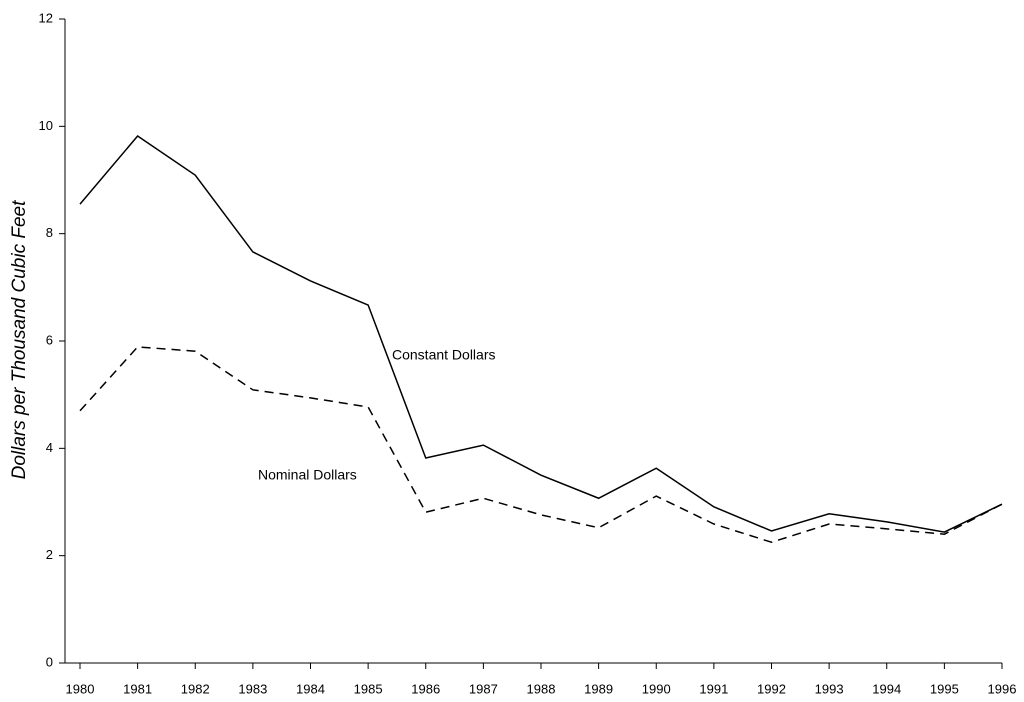 The image size is (1024, 702). Describe the element at coordinates (1002, 688) in the screenshot. I see `x-tick-label: 1996` at that location.